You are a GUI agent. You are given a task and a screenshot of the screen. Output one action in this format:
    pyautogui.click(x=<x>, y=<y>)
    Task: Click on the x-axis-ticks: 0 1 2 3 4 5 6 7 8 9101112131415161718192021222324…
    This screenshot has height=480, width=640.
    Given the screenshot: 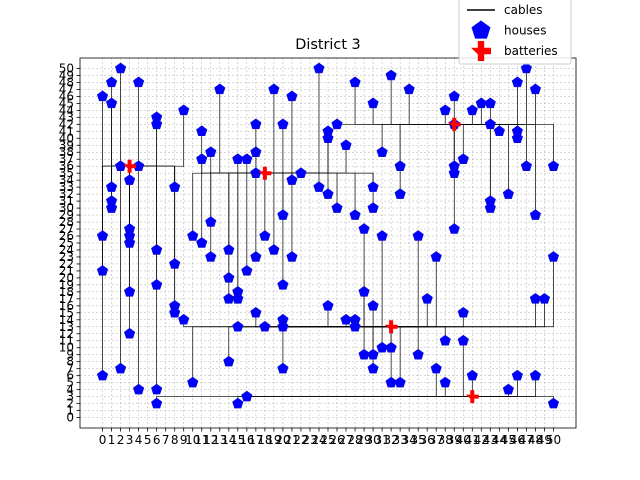 What is the action you would take?
    pyautogui.click(x=330, y=437)
    